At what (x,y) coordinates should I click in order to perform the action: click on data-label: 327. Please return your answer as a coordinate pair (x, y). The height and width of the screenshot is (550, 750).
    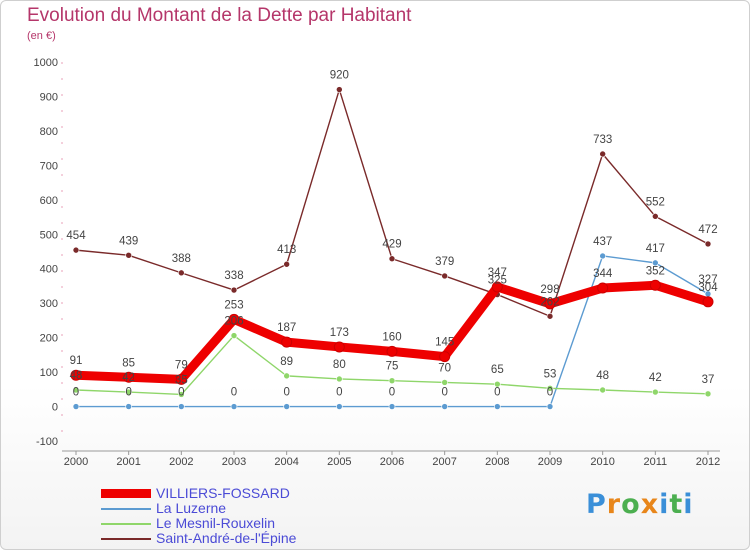
    Looking at the image, I should click on (707, 280).